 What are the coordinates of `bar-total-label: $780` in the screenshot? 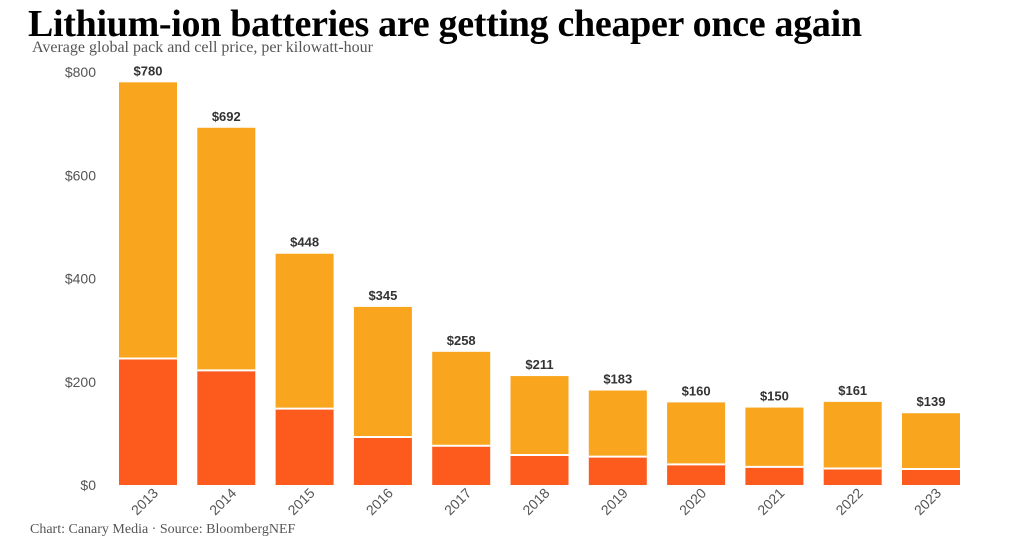 It's located at (148, 70).